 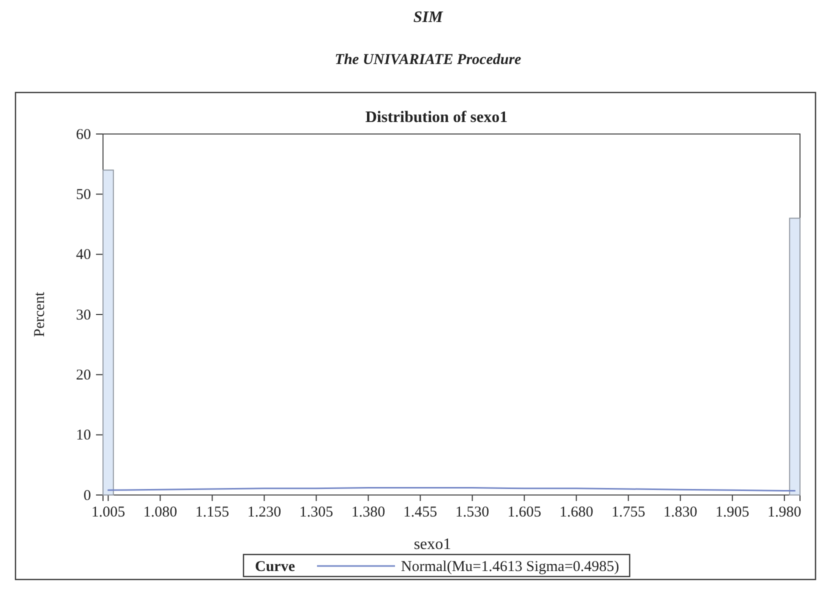 What do you see at coordinates (785, 512) in the screenshot?
I see `x-tick-label: 1.980` at bounding box center [785, 512].